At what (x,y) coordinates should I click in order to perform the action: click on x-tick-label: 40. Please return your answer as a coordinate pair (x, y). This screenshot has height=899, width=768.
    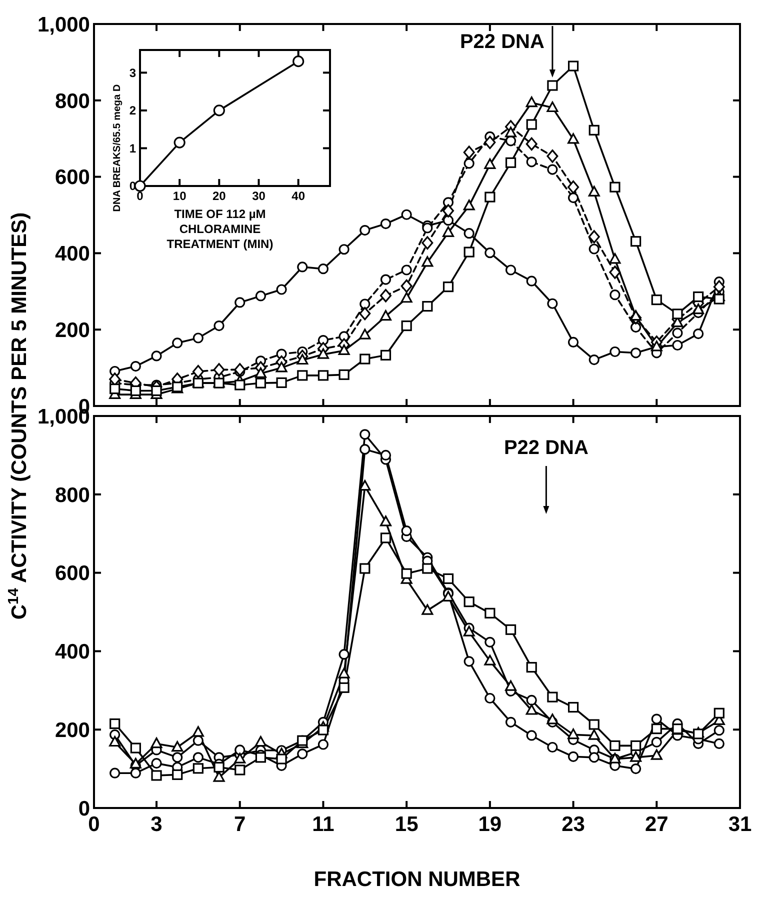
    Looking at the image, I should click on (299, 196).